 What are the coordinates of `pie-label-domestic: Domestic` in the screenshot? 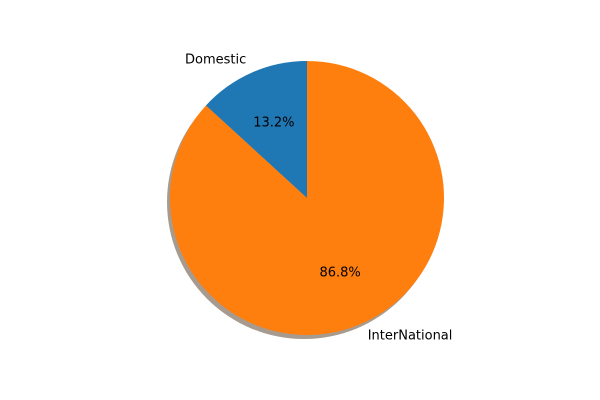 It's located at (215, 60).